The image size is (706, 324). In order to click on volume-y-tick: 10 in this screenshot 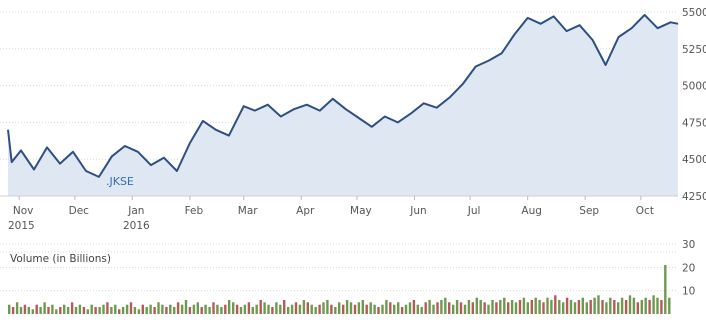, I will do `click(688, 292)`.